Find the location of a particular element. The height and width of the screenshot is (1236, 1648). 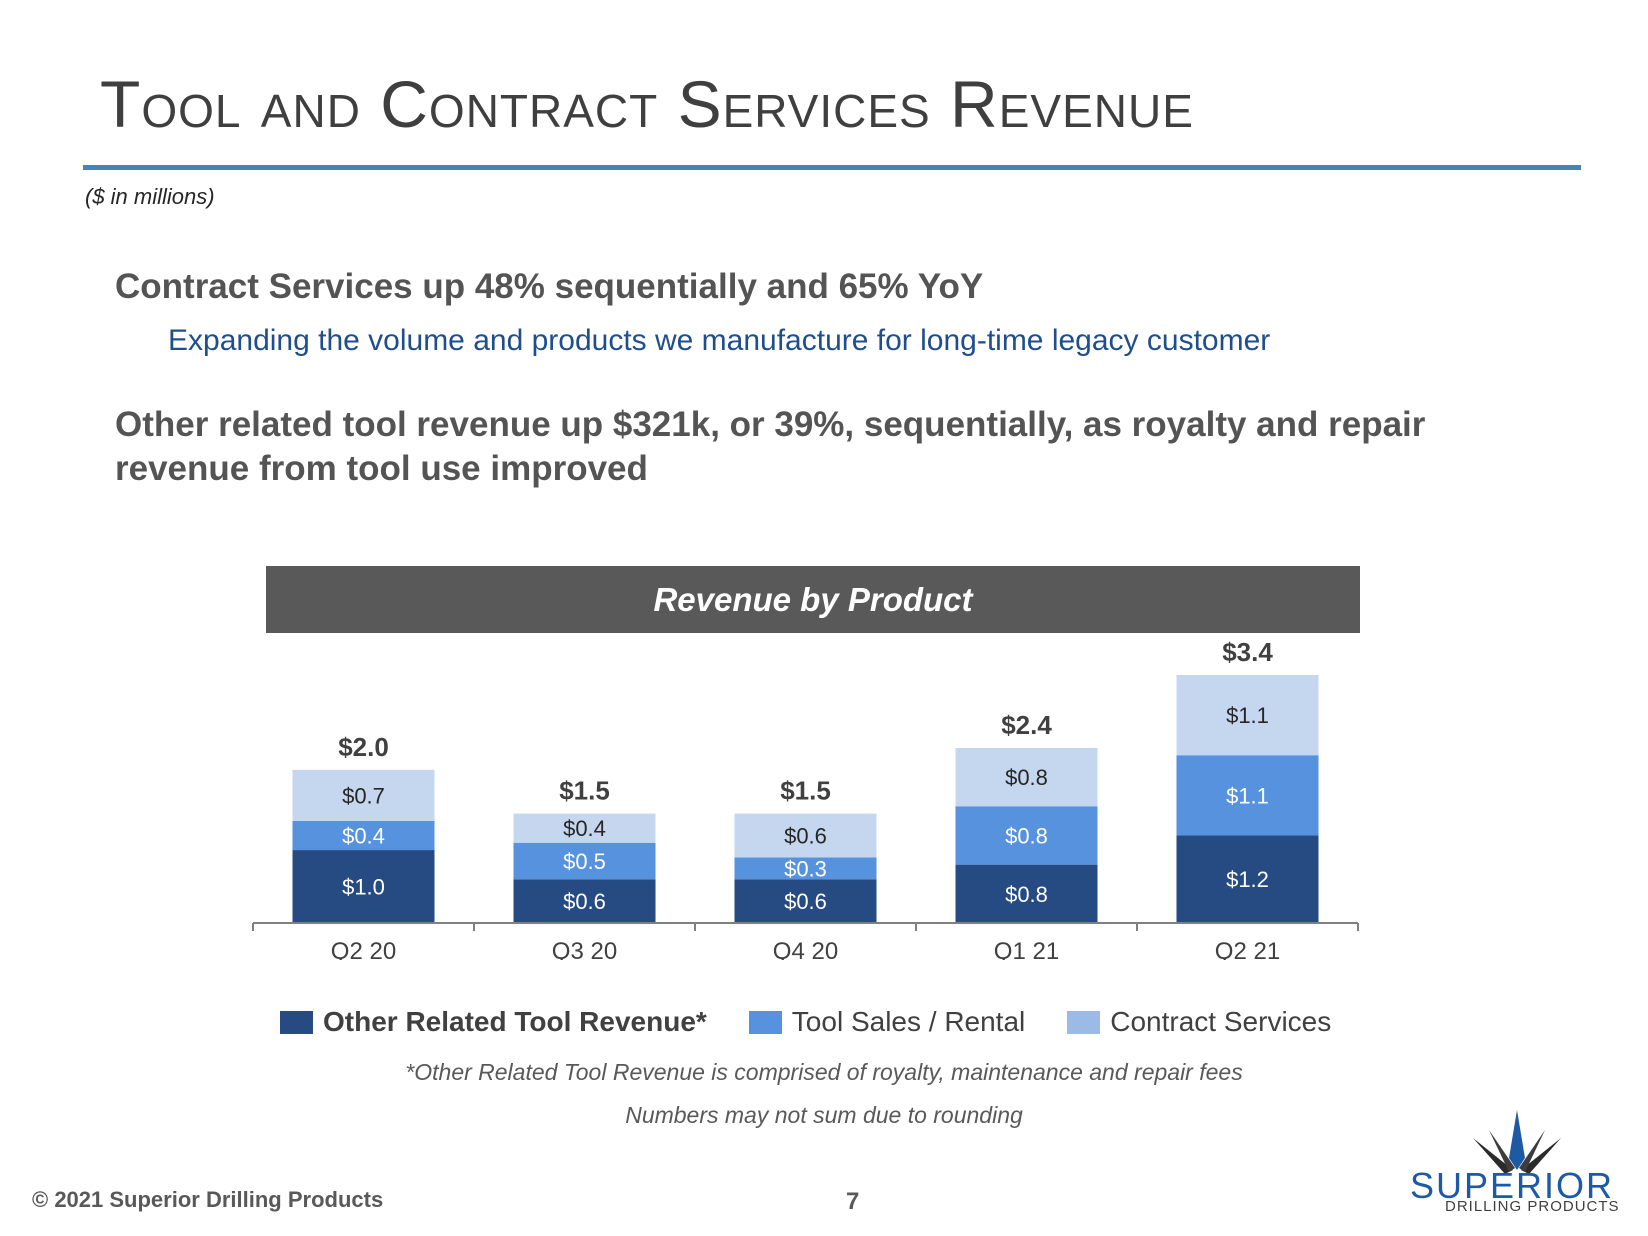

legend-item-other-related: Other Related Tool Revenue* is located at coordinates (493, 1022).